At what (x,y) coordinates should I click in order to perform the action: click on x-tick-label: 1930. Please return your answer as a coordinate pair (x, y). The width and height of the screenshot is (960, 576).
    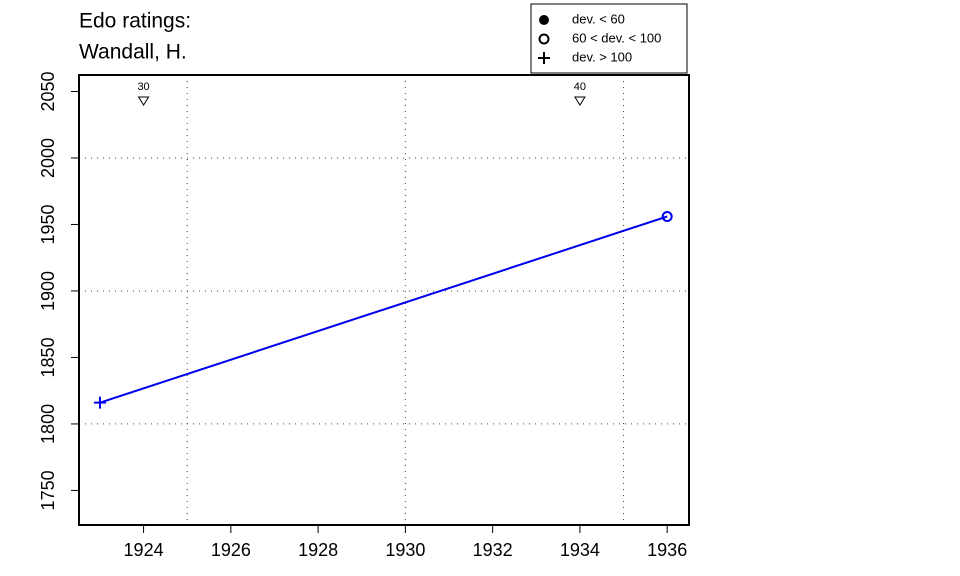
    Looking at the image, I should click on (405, 550).